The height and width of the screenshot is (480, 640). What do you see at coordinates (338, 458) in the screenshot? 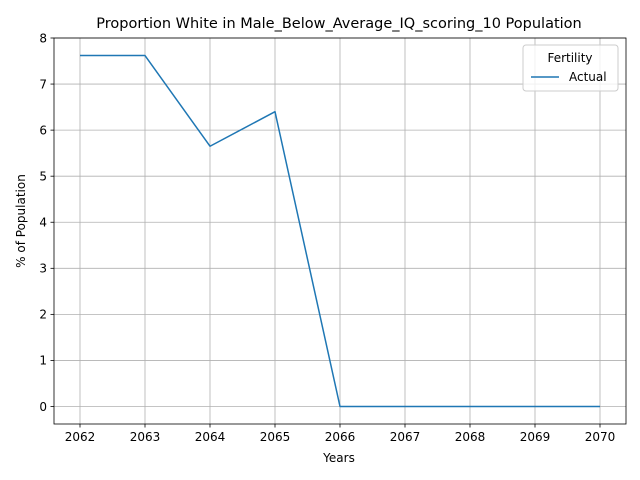
I see `x-axis-label: Years` at bounding box center [338, 458].